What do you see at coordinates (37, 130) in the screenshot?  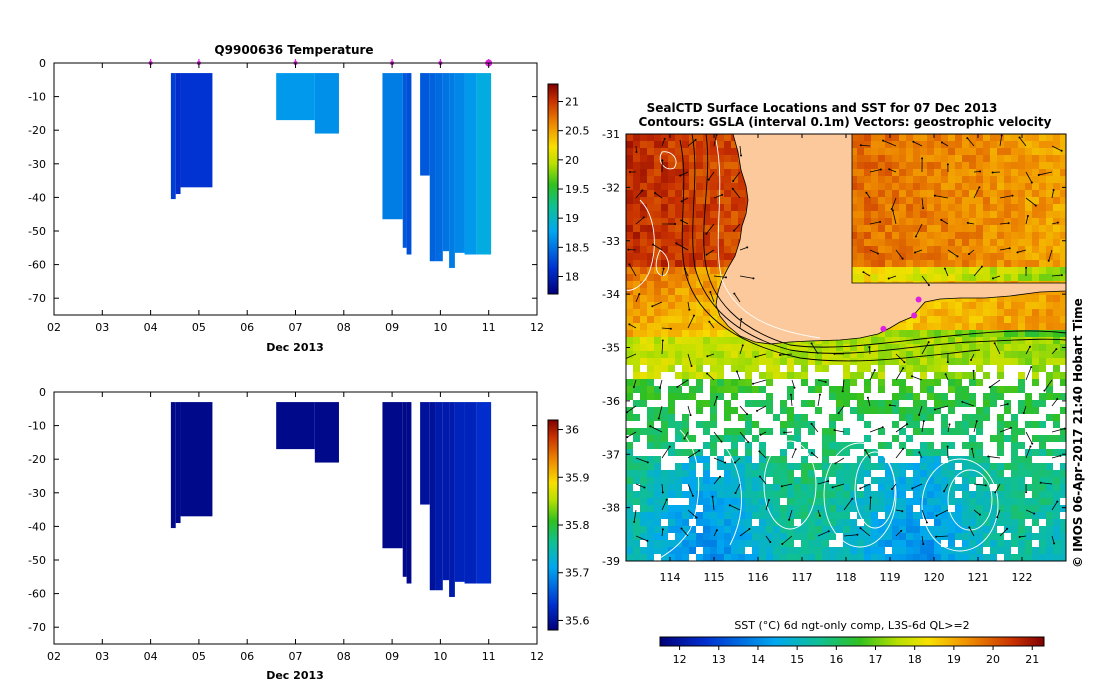 I see `y-tick-label: -20` at bounding box center [37, 130].